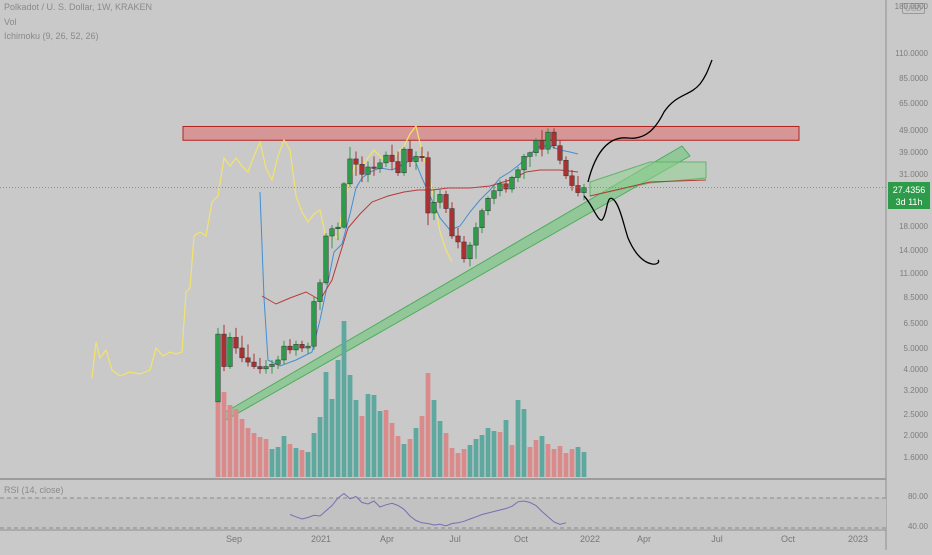  What do you see at coordinates (915, 415) in the screenshot?
I see `price-tick-label: 2.5000` at bounding box center [915, 415].